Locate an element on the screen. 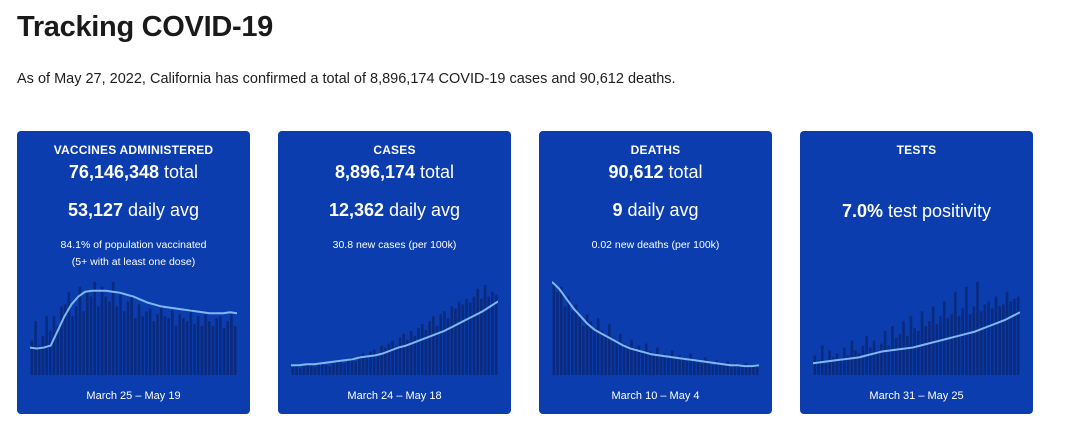  sparkline-chart is located at coordinates (394, 329).